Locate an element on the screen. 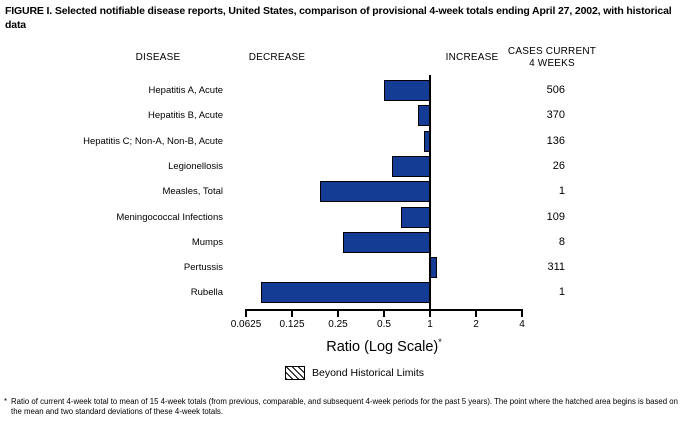  column-header-cases-line2: 4 WEEKS is located at coordinates (552, 63).